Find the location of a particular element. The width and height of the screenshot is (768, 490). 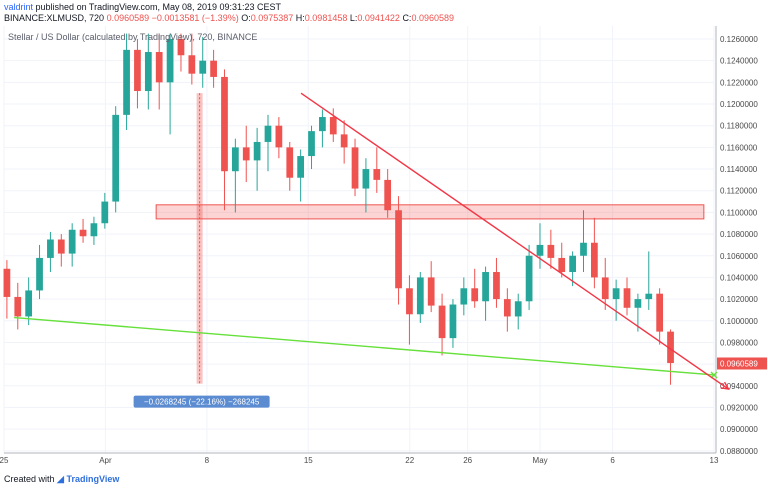

x-tick-label: 15 is located at coordinates (308, 460).